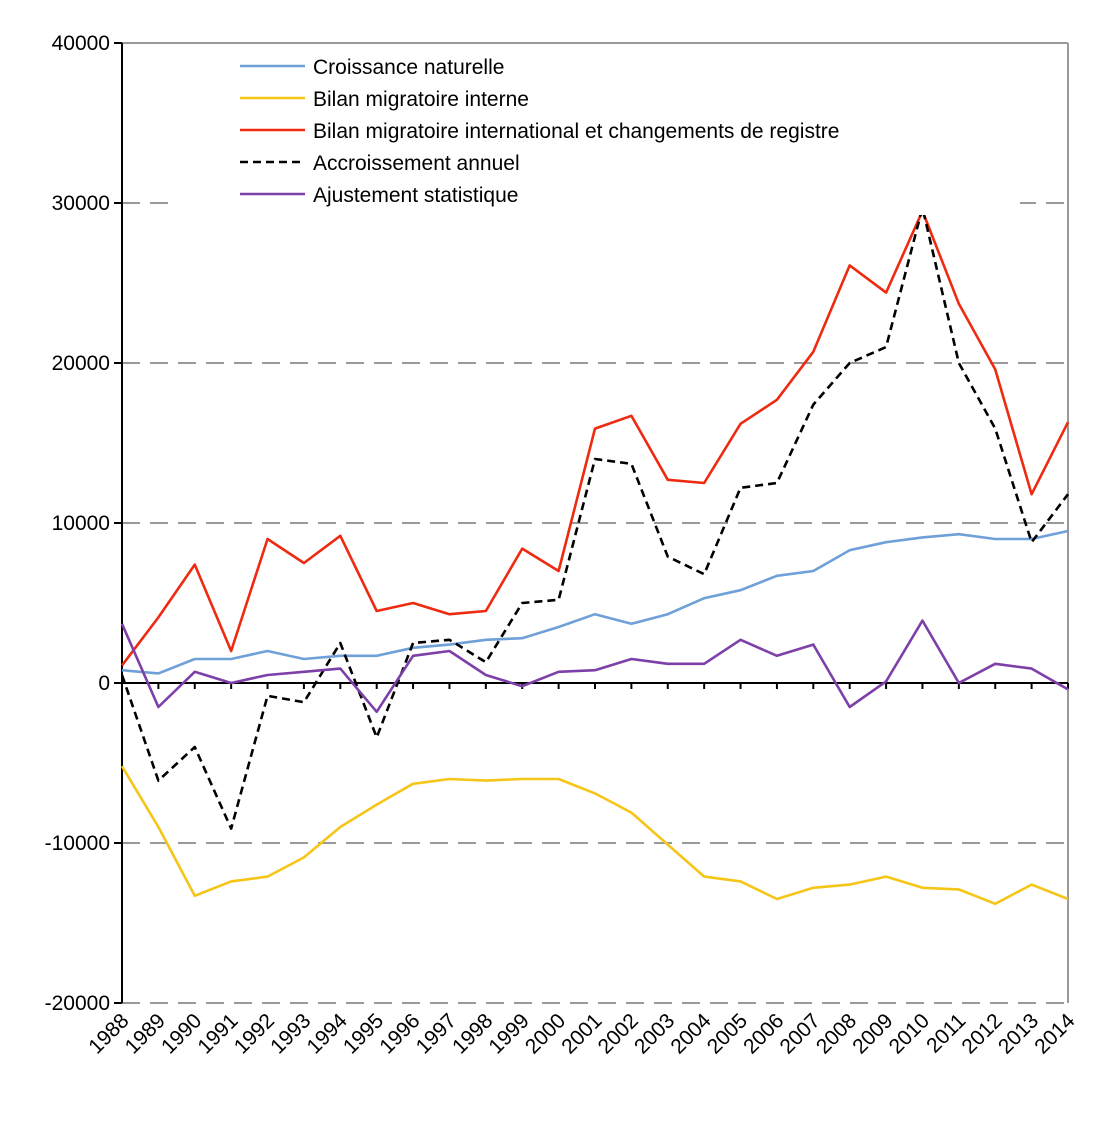 This screenshot has height=1140, width=1095. Describe the element at coordinates (581, 1033) in the screenshot. I see `x-tick-label: 2001` at that location.